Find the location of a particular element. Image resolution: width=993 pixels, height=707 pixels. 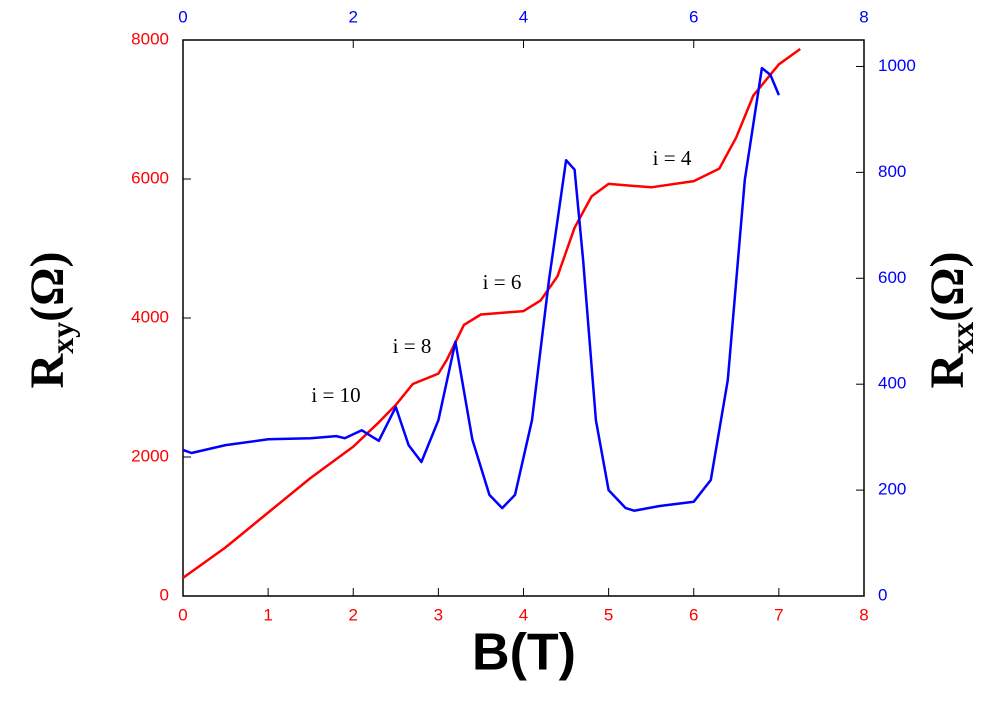

y2-axis-title: Rxx(Ω) is located at coordinates (950, 319).